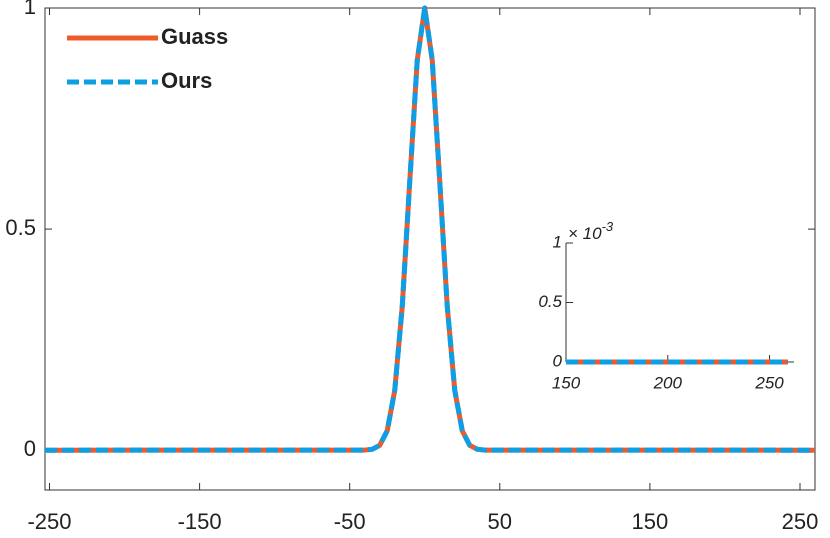 This screenshot has height=538, width=830. I want to click on y-exponent-power: -3, so click(608, 226).